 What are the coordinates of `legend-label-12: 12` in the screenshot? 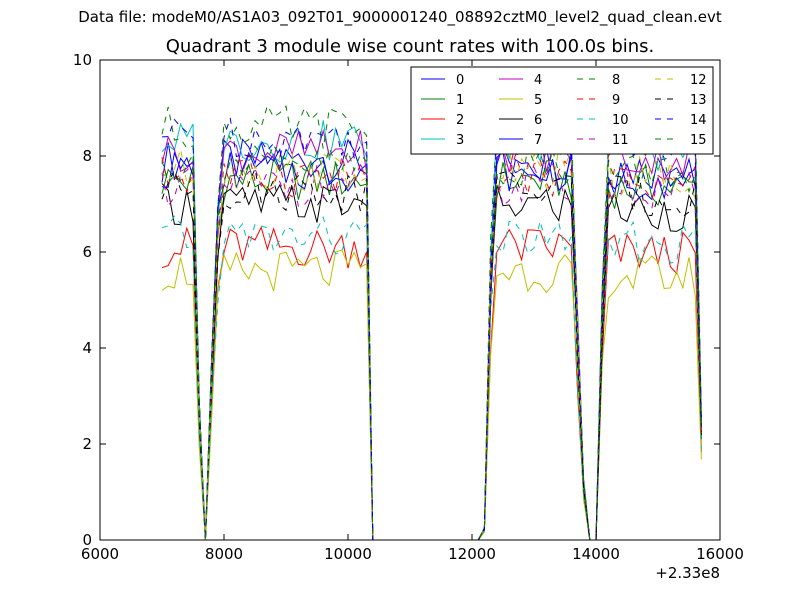 It's located at (698, 80).